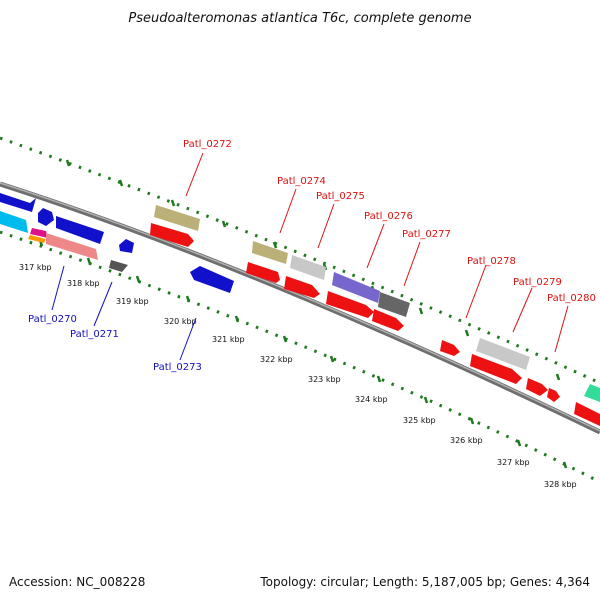 The image size is (600, 600). What do you see at coordinates (571, 298) in the screenshot?
I see `gene-label: Patl_0280` at bounding box center [571, 298].